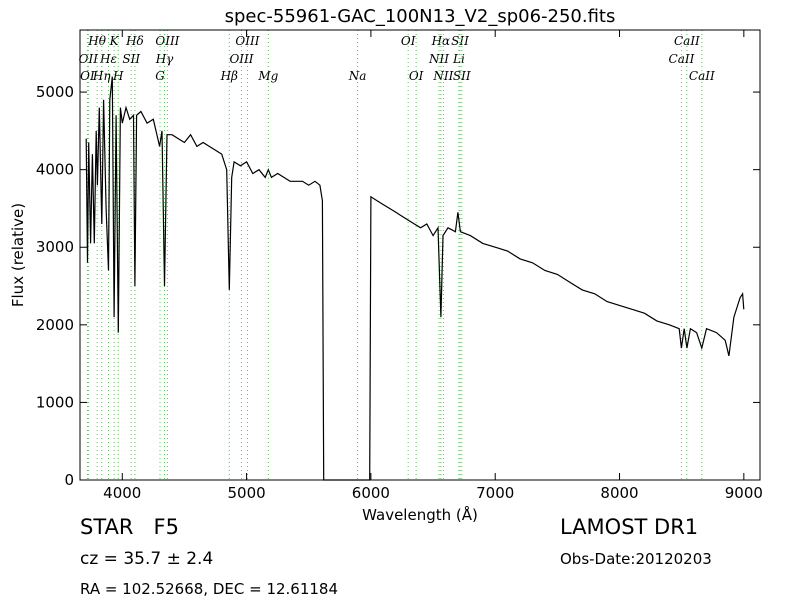 The width and height of the screenshot is (800, 600). I want to click on y-axis-label: Flux (relative), so click(18, 255).